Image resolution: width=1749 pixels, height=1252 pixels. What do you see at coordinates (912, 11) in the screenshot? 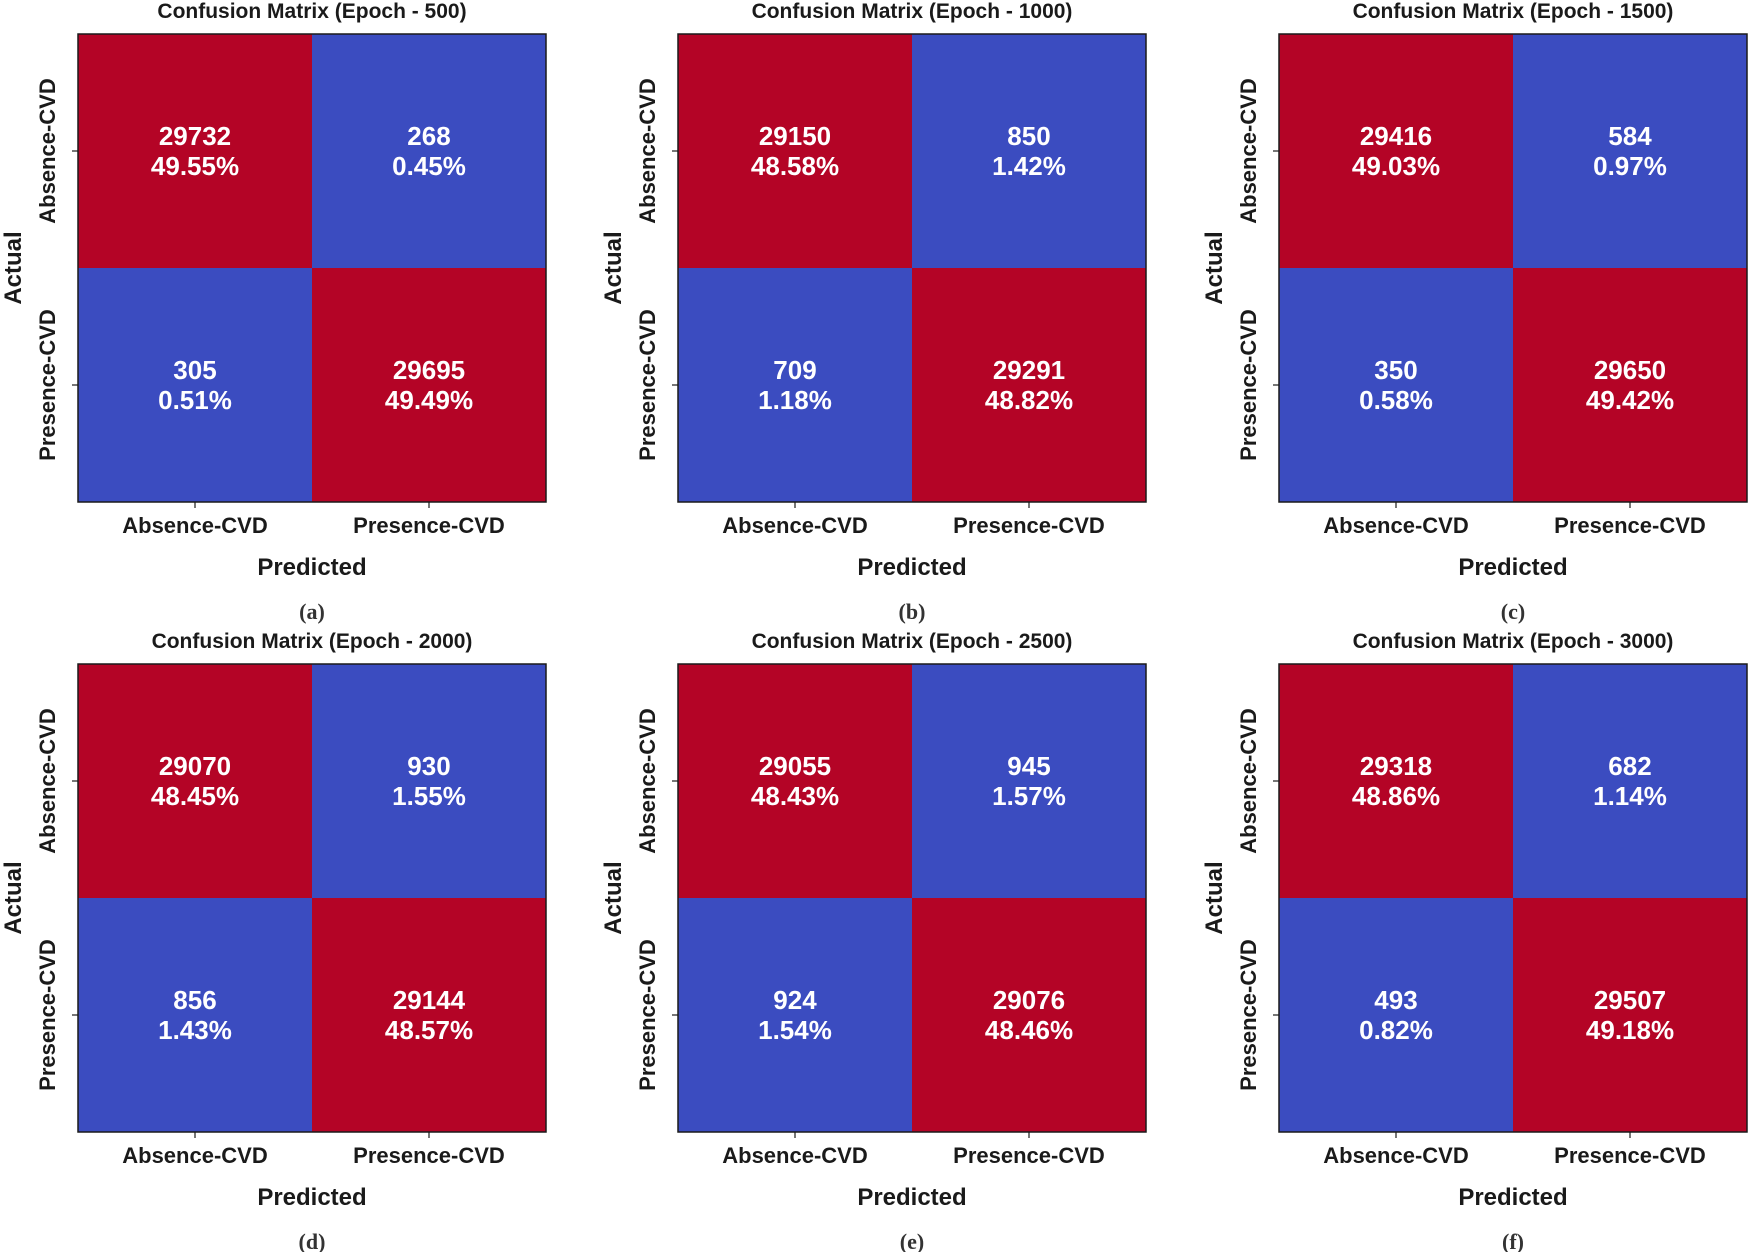
I see `chart-title: Confusion Matrix (Epoch - 1000)` at bounding box center [912, 11].